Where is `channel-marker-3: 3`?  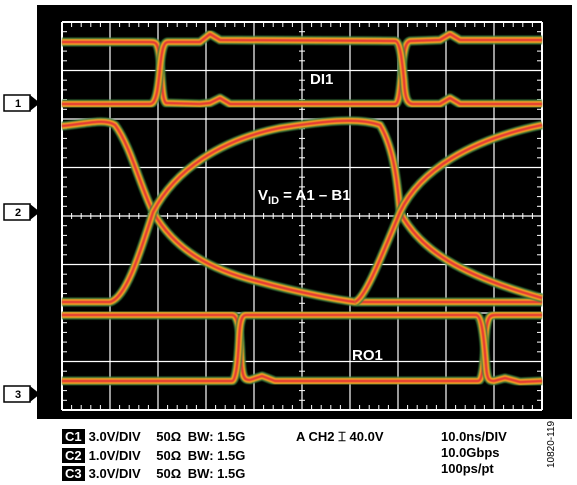 channel-marker-3: 3 is located at coordinates (21, 394).